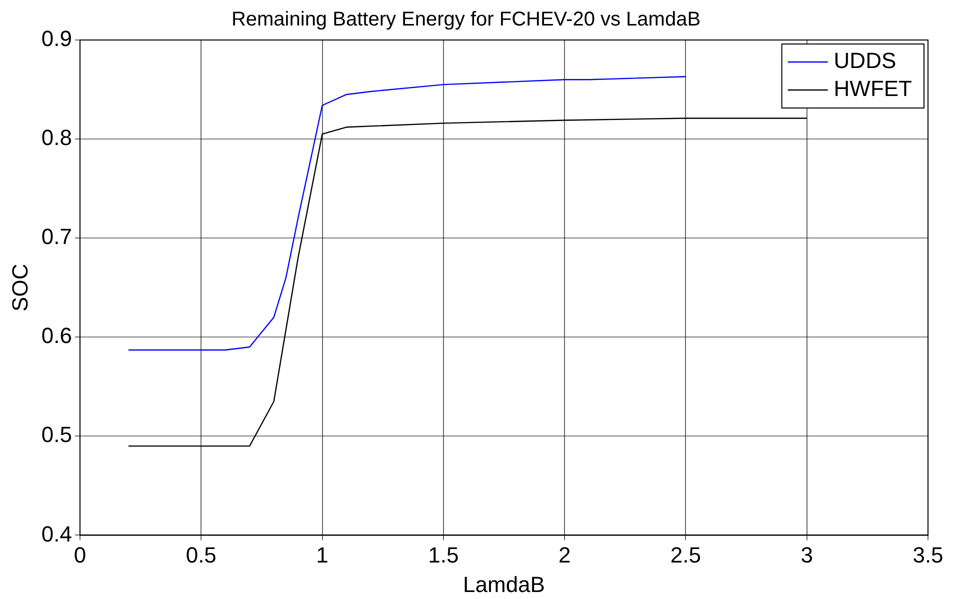 This screenshot has height=599, width=954. What do you see at coordinates (865, 61) in the screenshot?
I see `legend-label: UDDS` at bounding box center [865, 61].